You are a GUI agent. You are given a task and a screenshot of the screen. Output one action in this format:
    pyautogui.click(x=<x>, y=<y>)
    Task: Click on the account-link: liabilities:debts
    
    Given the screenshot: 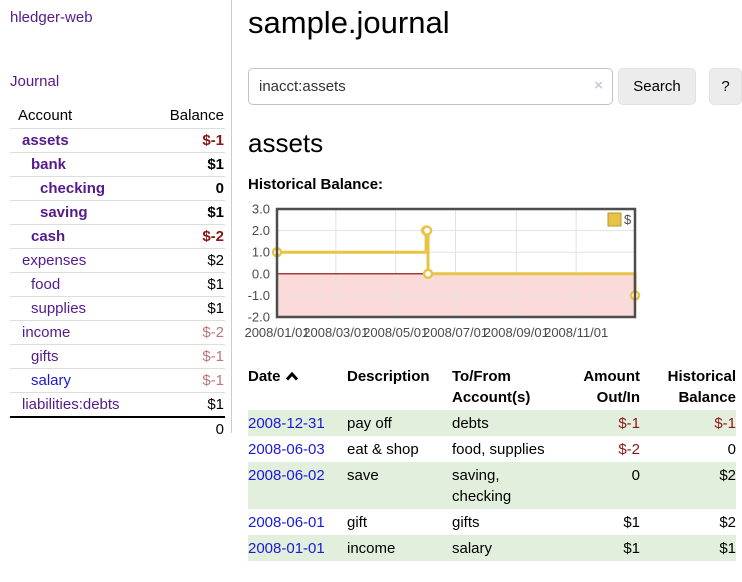 What is the action you would take?
    pyautogui.click(x=71, y=404)
    